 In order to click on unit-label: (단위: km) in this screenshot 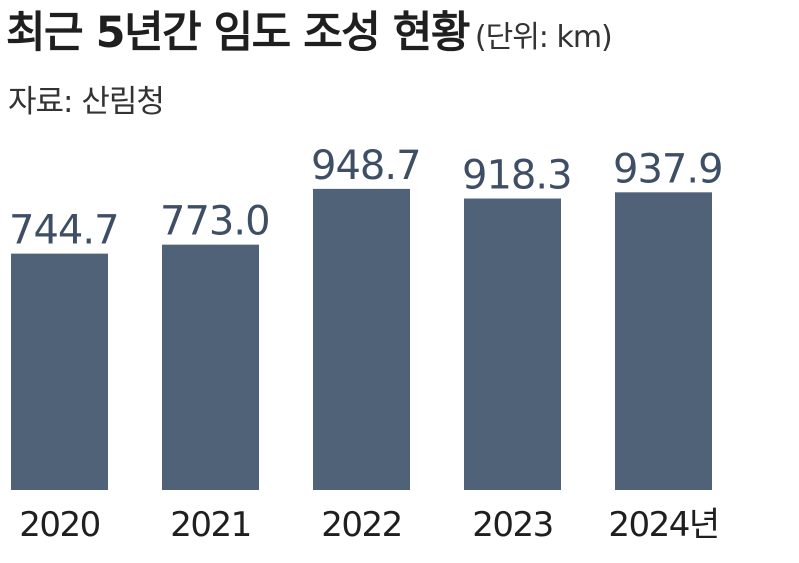, I will do `click(543, 37)`.